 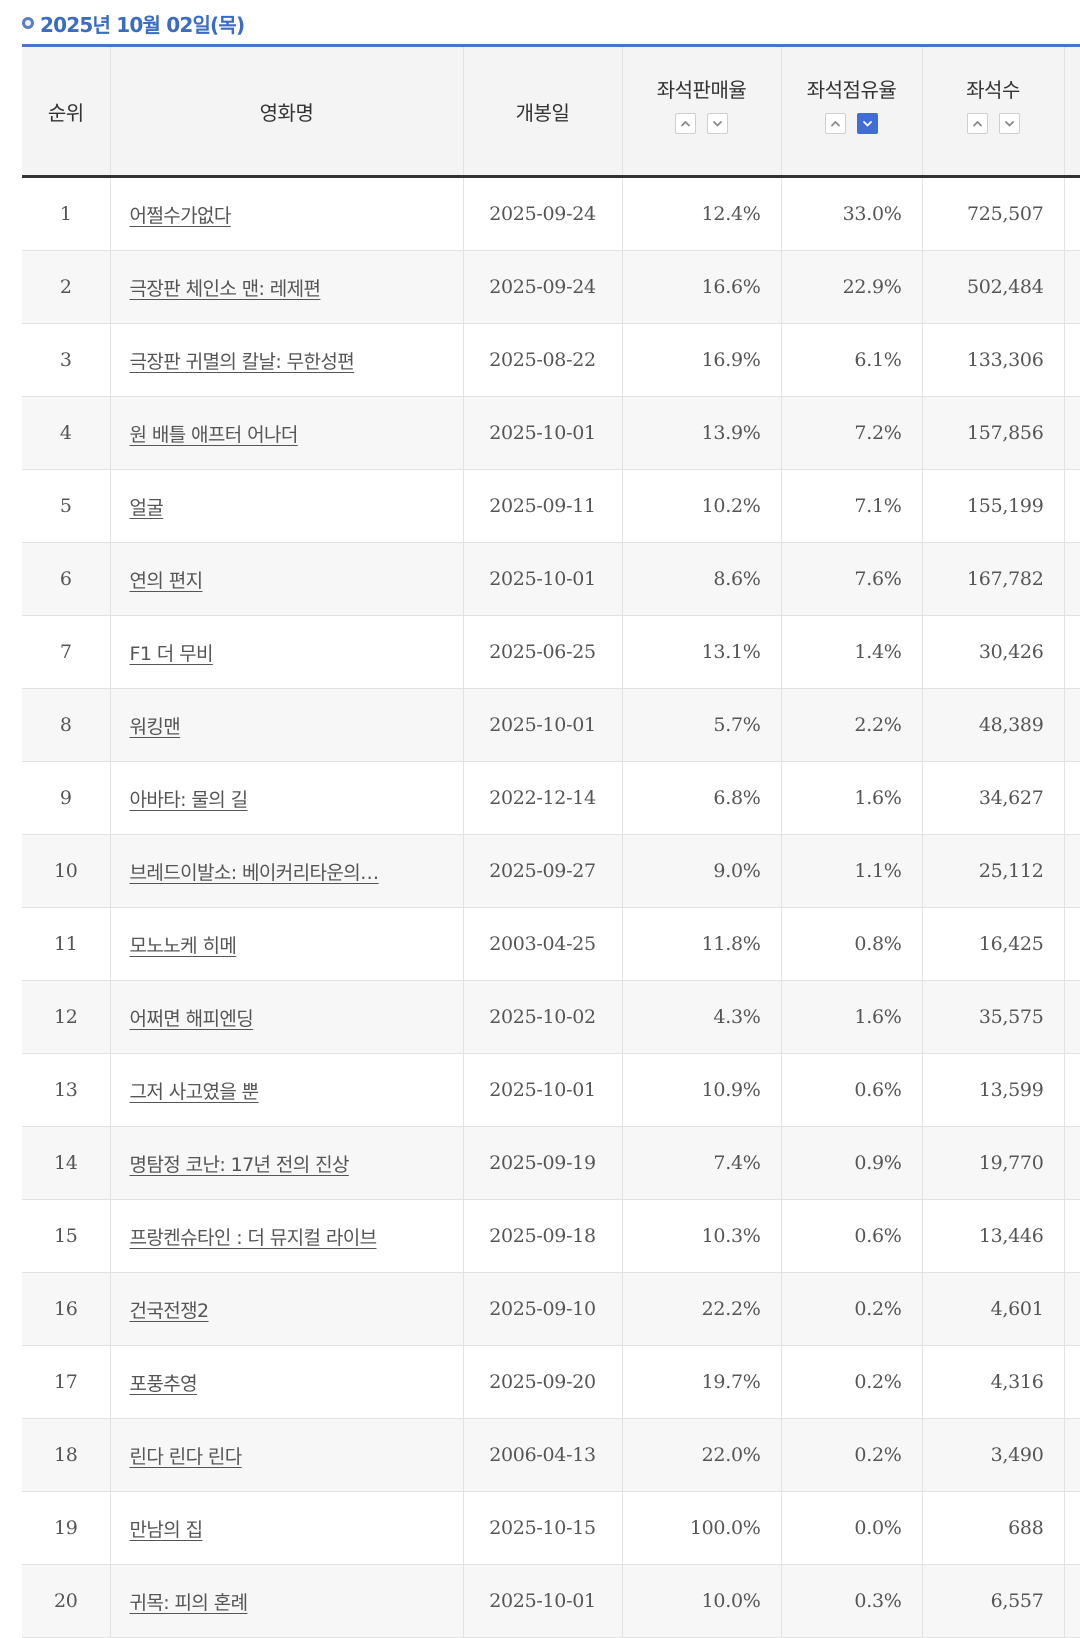 I want to click on seats-cell: 48,389, so click(x=993, y=725).